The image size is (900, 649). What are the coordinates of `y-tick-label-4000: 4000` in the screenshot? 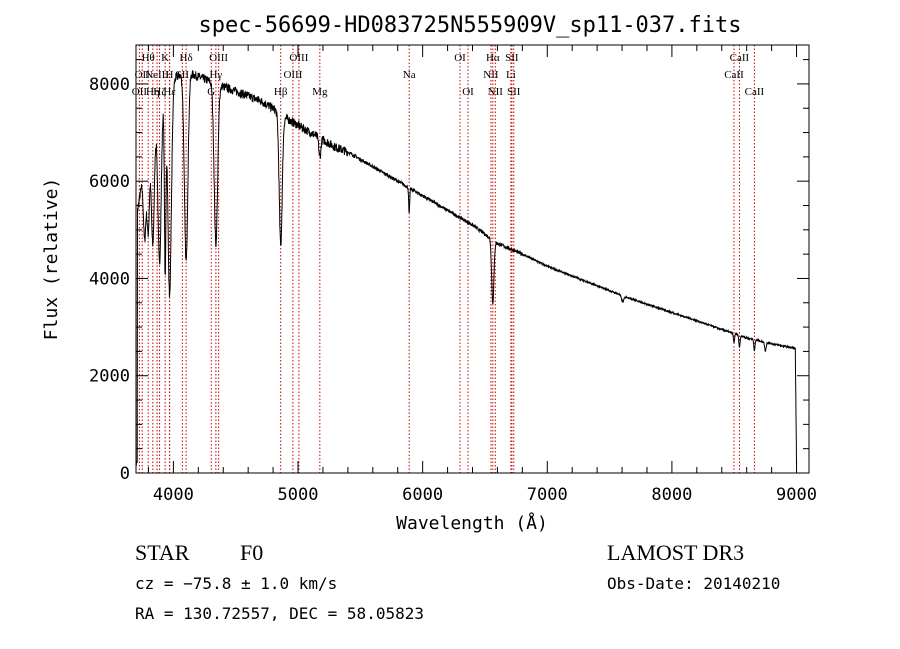 It's located at (109, 279).